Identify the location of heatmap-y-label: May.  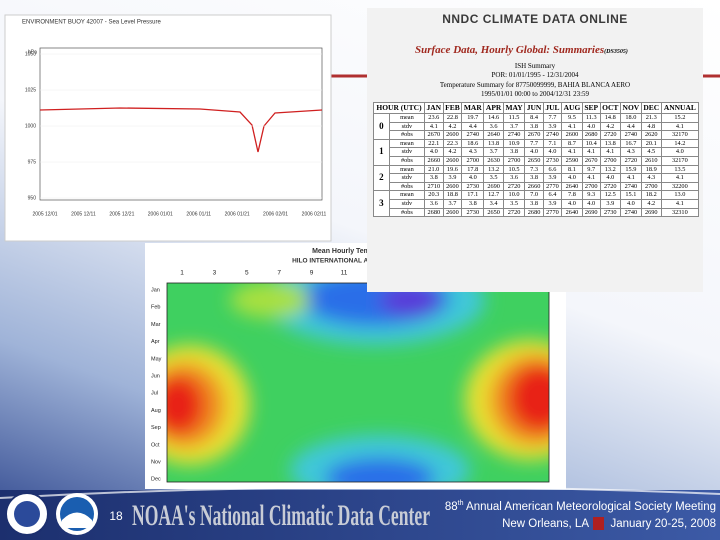
(156, 359).